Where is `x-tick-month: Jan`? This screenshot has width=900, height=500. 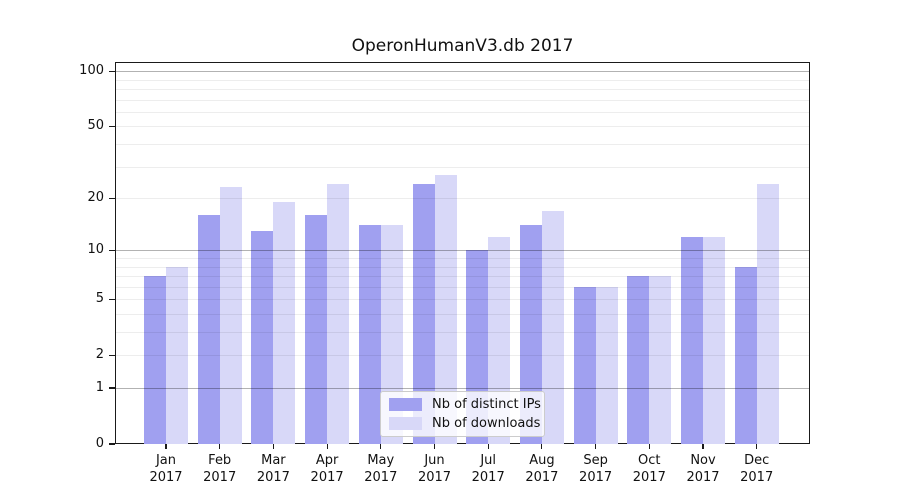 x-tick-month: Jan is located at coordinates (166, 460).